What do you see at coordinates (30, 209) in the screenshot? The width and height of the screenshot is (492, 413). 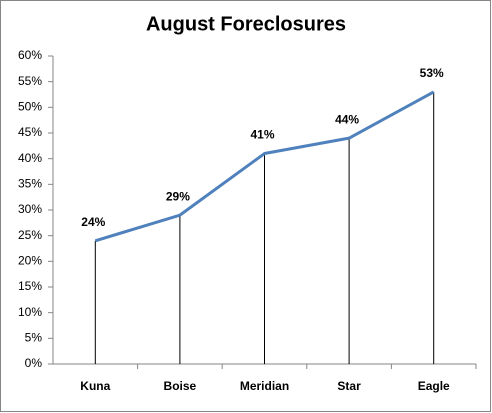 I see `y-tick-label: 30%` at bounding box center [30, 209].